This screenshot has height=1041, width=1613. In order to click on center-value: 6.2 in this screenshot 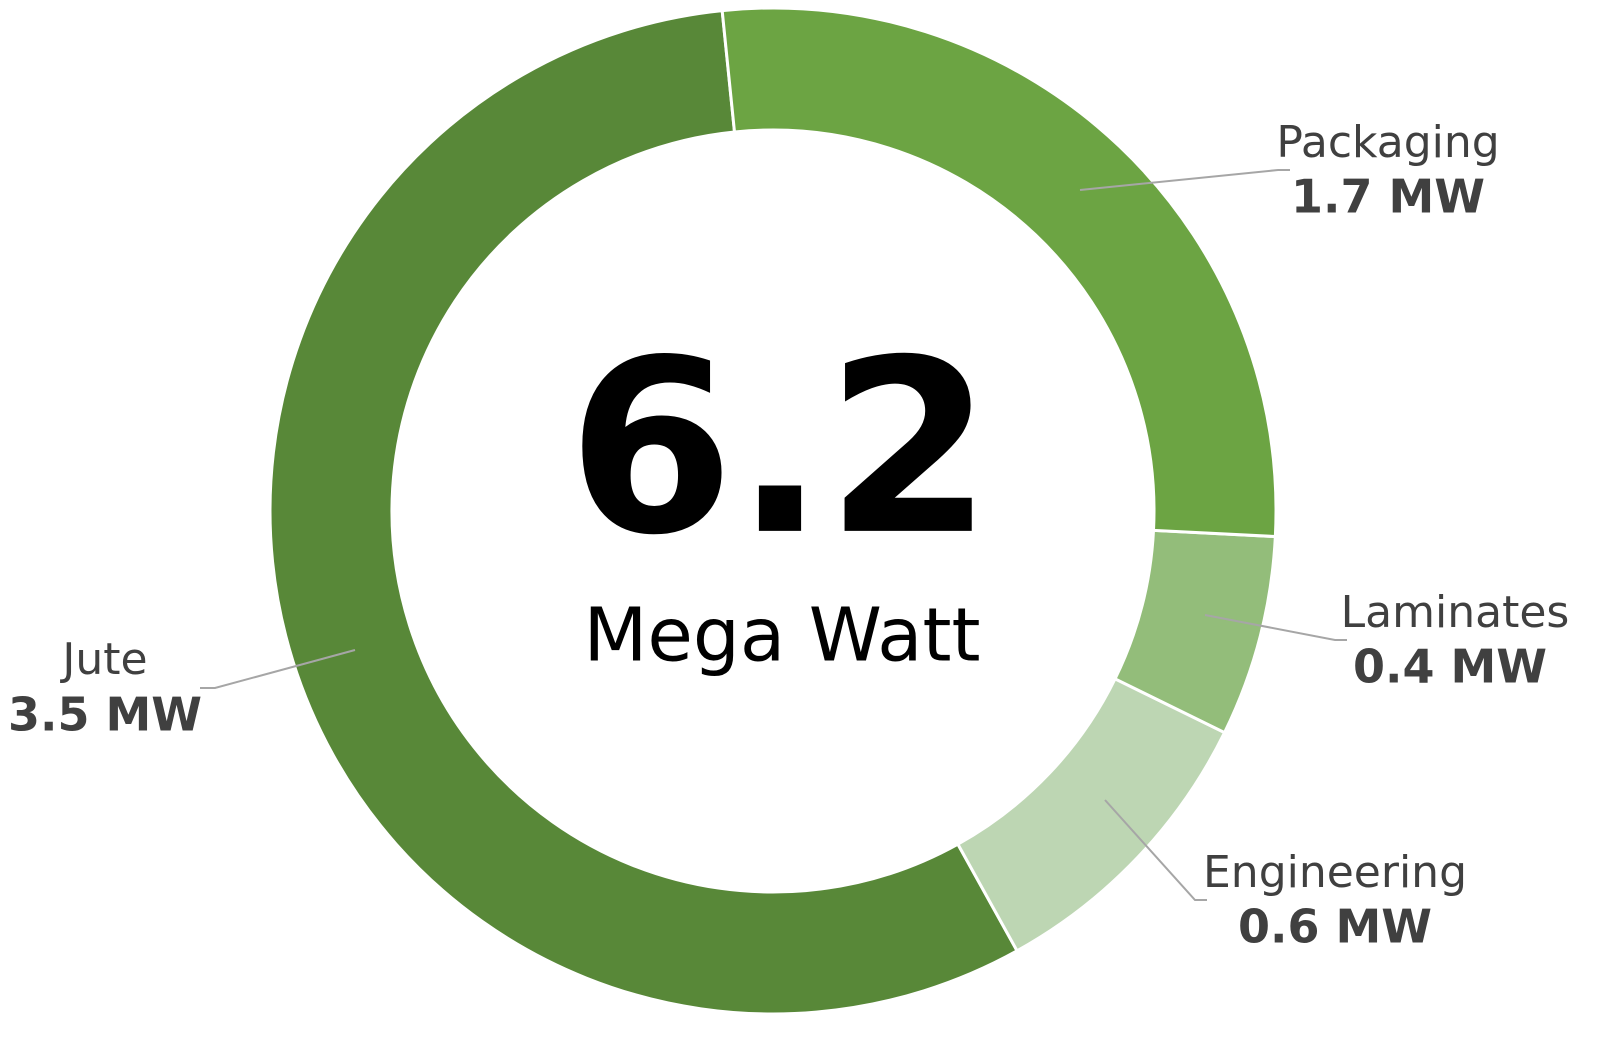, I will do `click(779, 448)`.